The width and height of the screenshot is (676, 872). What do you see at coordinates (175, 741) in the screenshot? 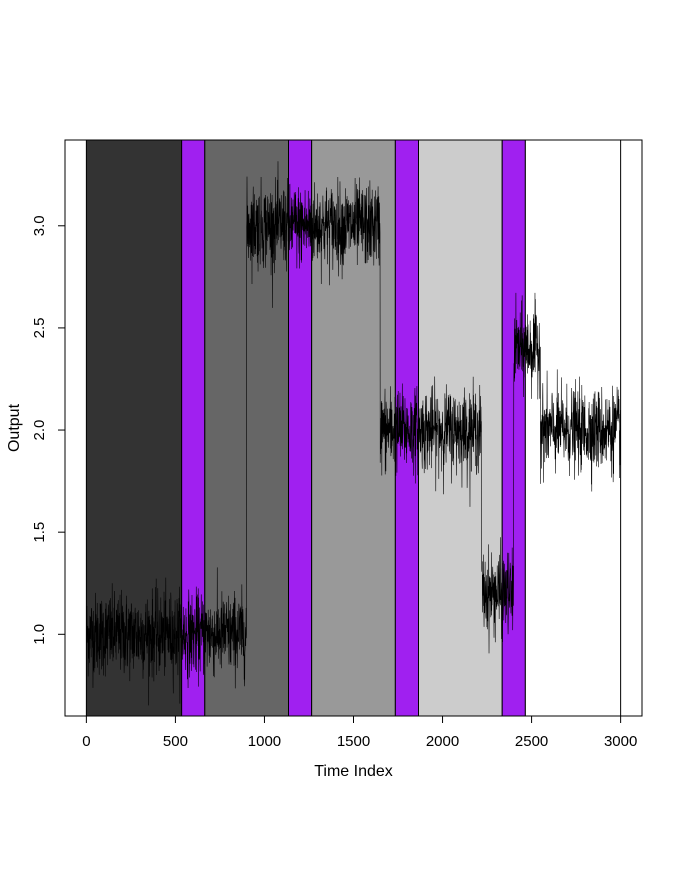
I see `x-tick-label-1: 500` at bounding box center [175, 741].